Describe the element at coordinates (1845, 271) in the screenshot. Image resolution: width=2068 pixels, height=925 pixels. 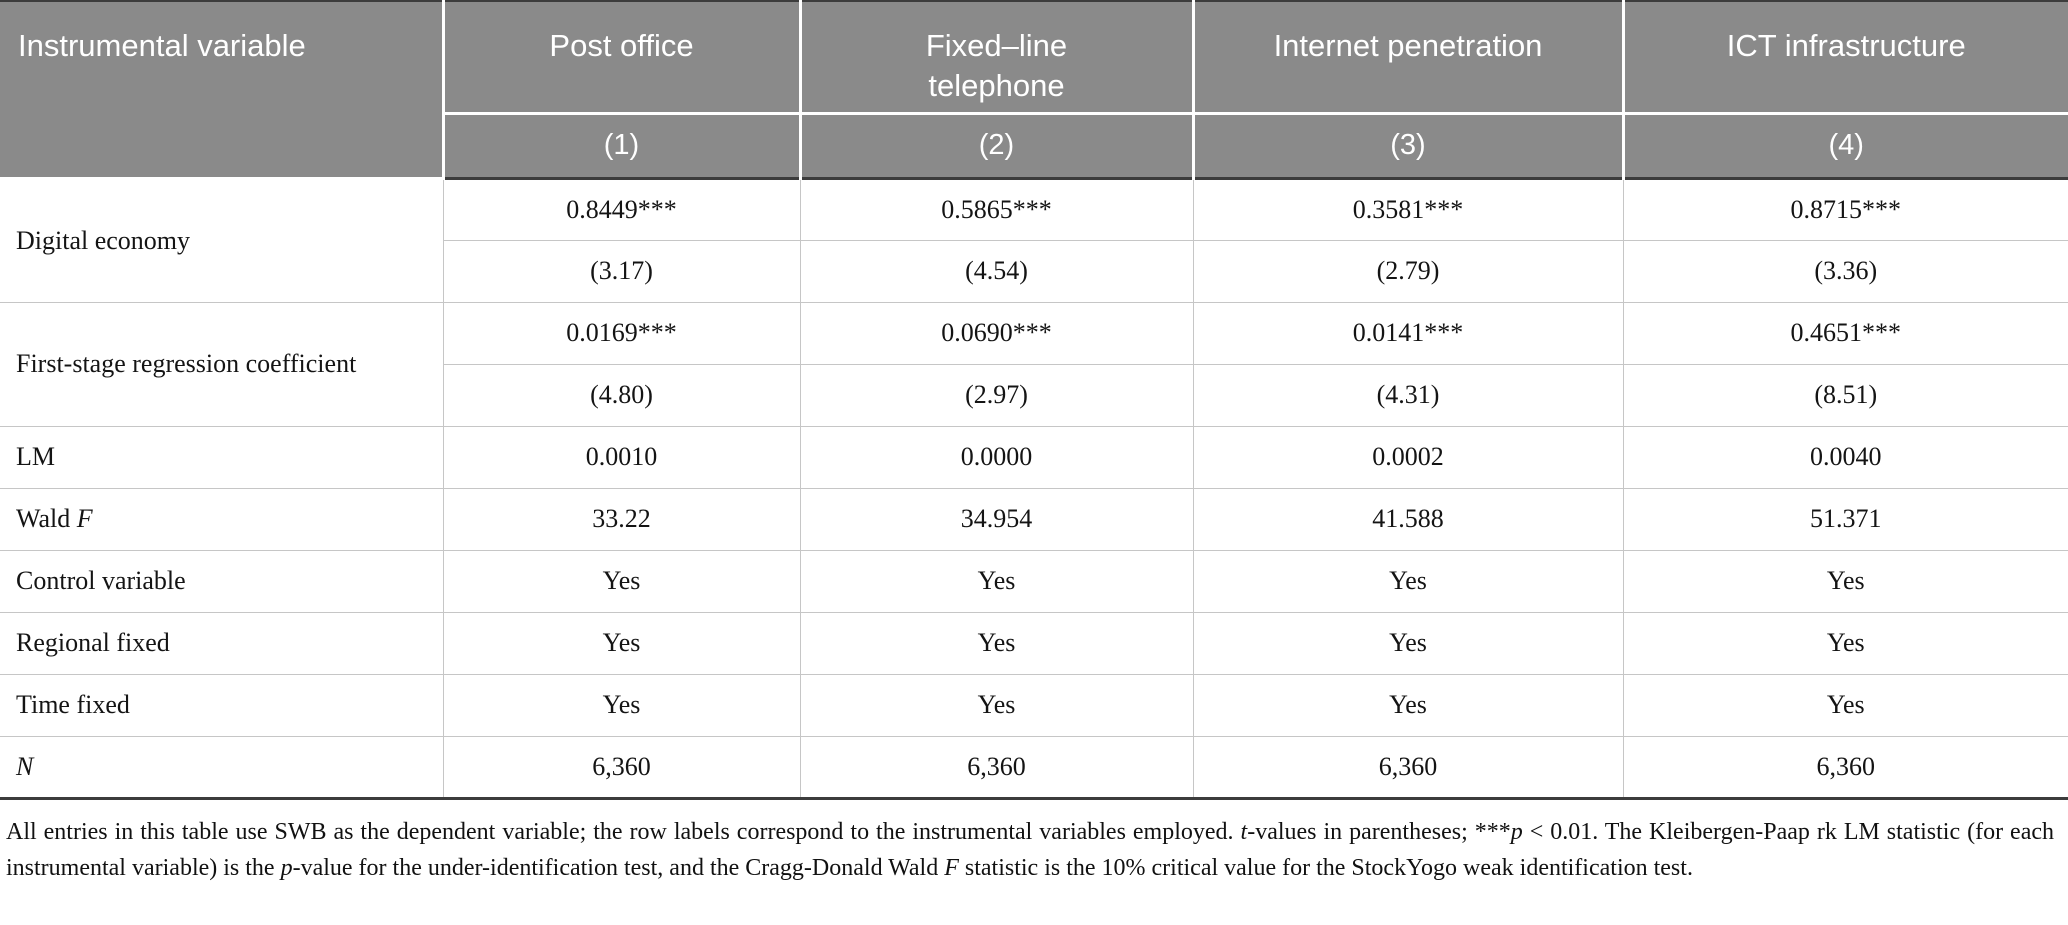
I see `cell-digital-economy-t-4: (3.36)` at that location.